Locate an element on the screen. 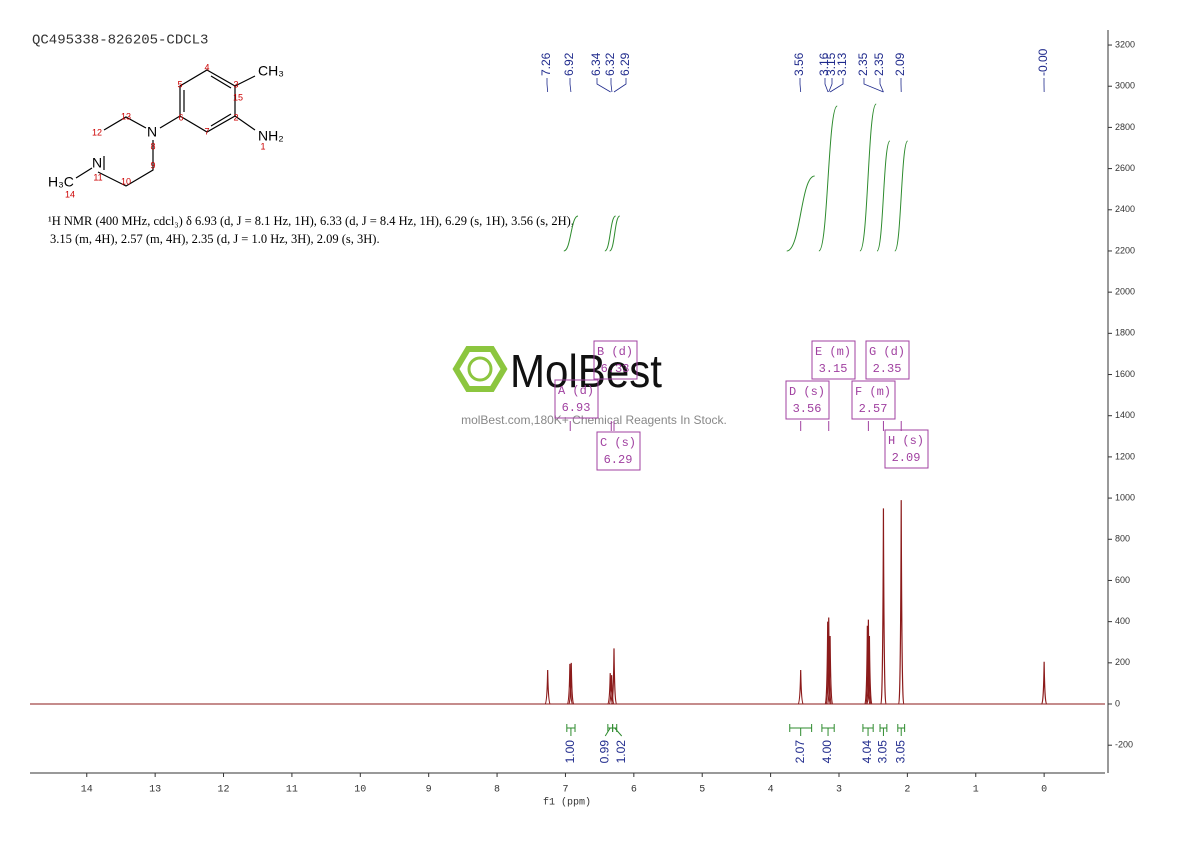  multiplet-shift: 6.33 is located at coordinates (615, 369).